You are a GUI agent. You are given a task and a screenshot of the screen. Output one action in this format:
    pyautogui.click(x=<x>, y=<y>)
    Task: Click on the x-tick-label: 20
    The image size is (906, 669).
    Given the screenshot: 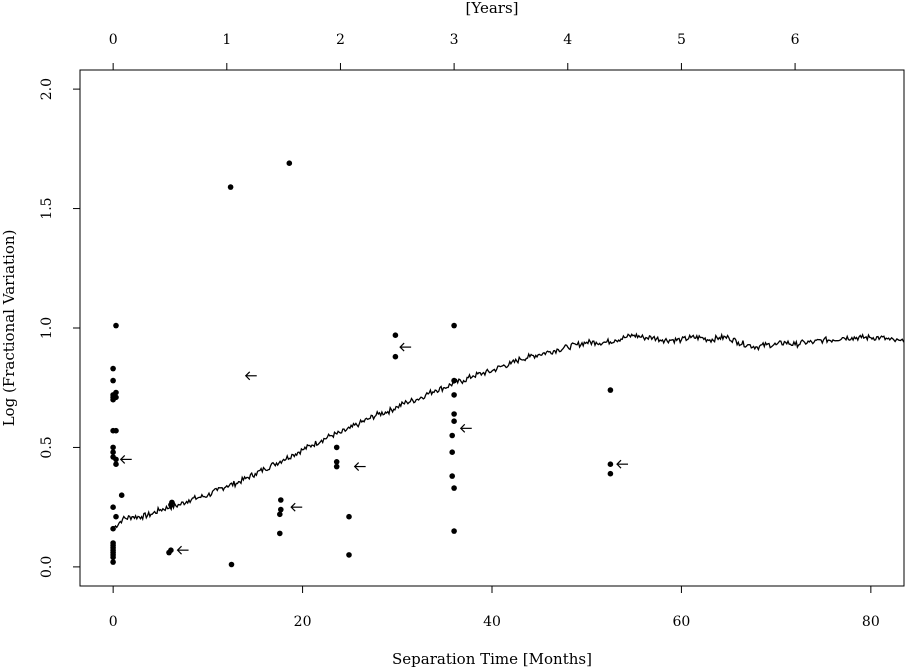 What is the action you would take?
    pyautogui.click(x=303, y=622)
    